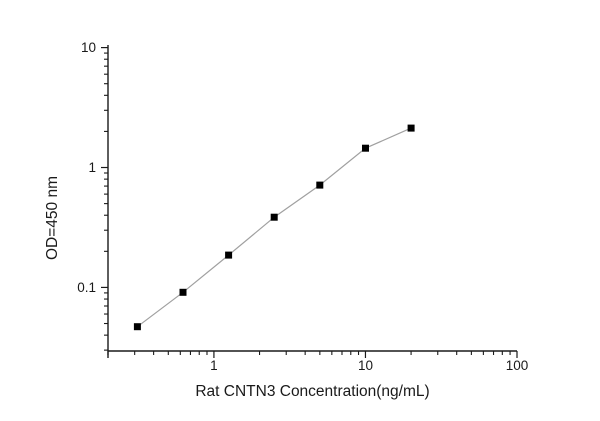  What do you see at coordinates (52, 218) in the screenshot?
I see `y-axis-title: OD=450 nm` at bounding box center [52, 218].